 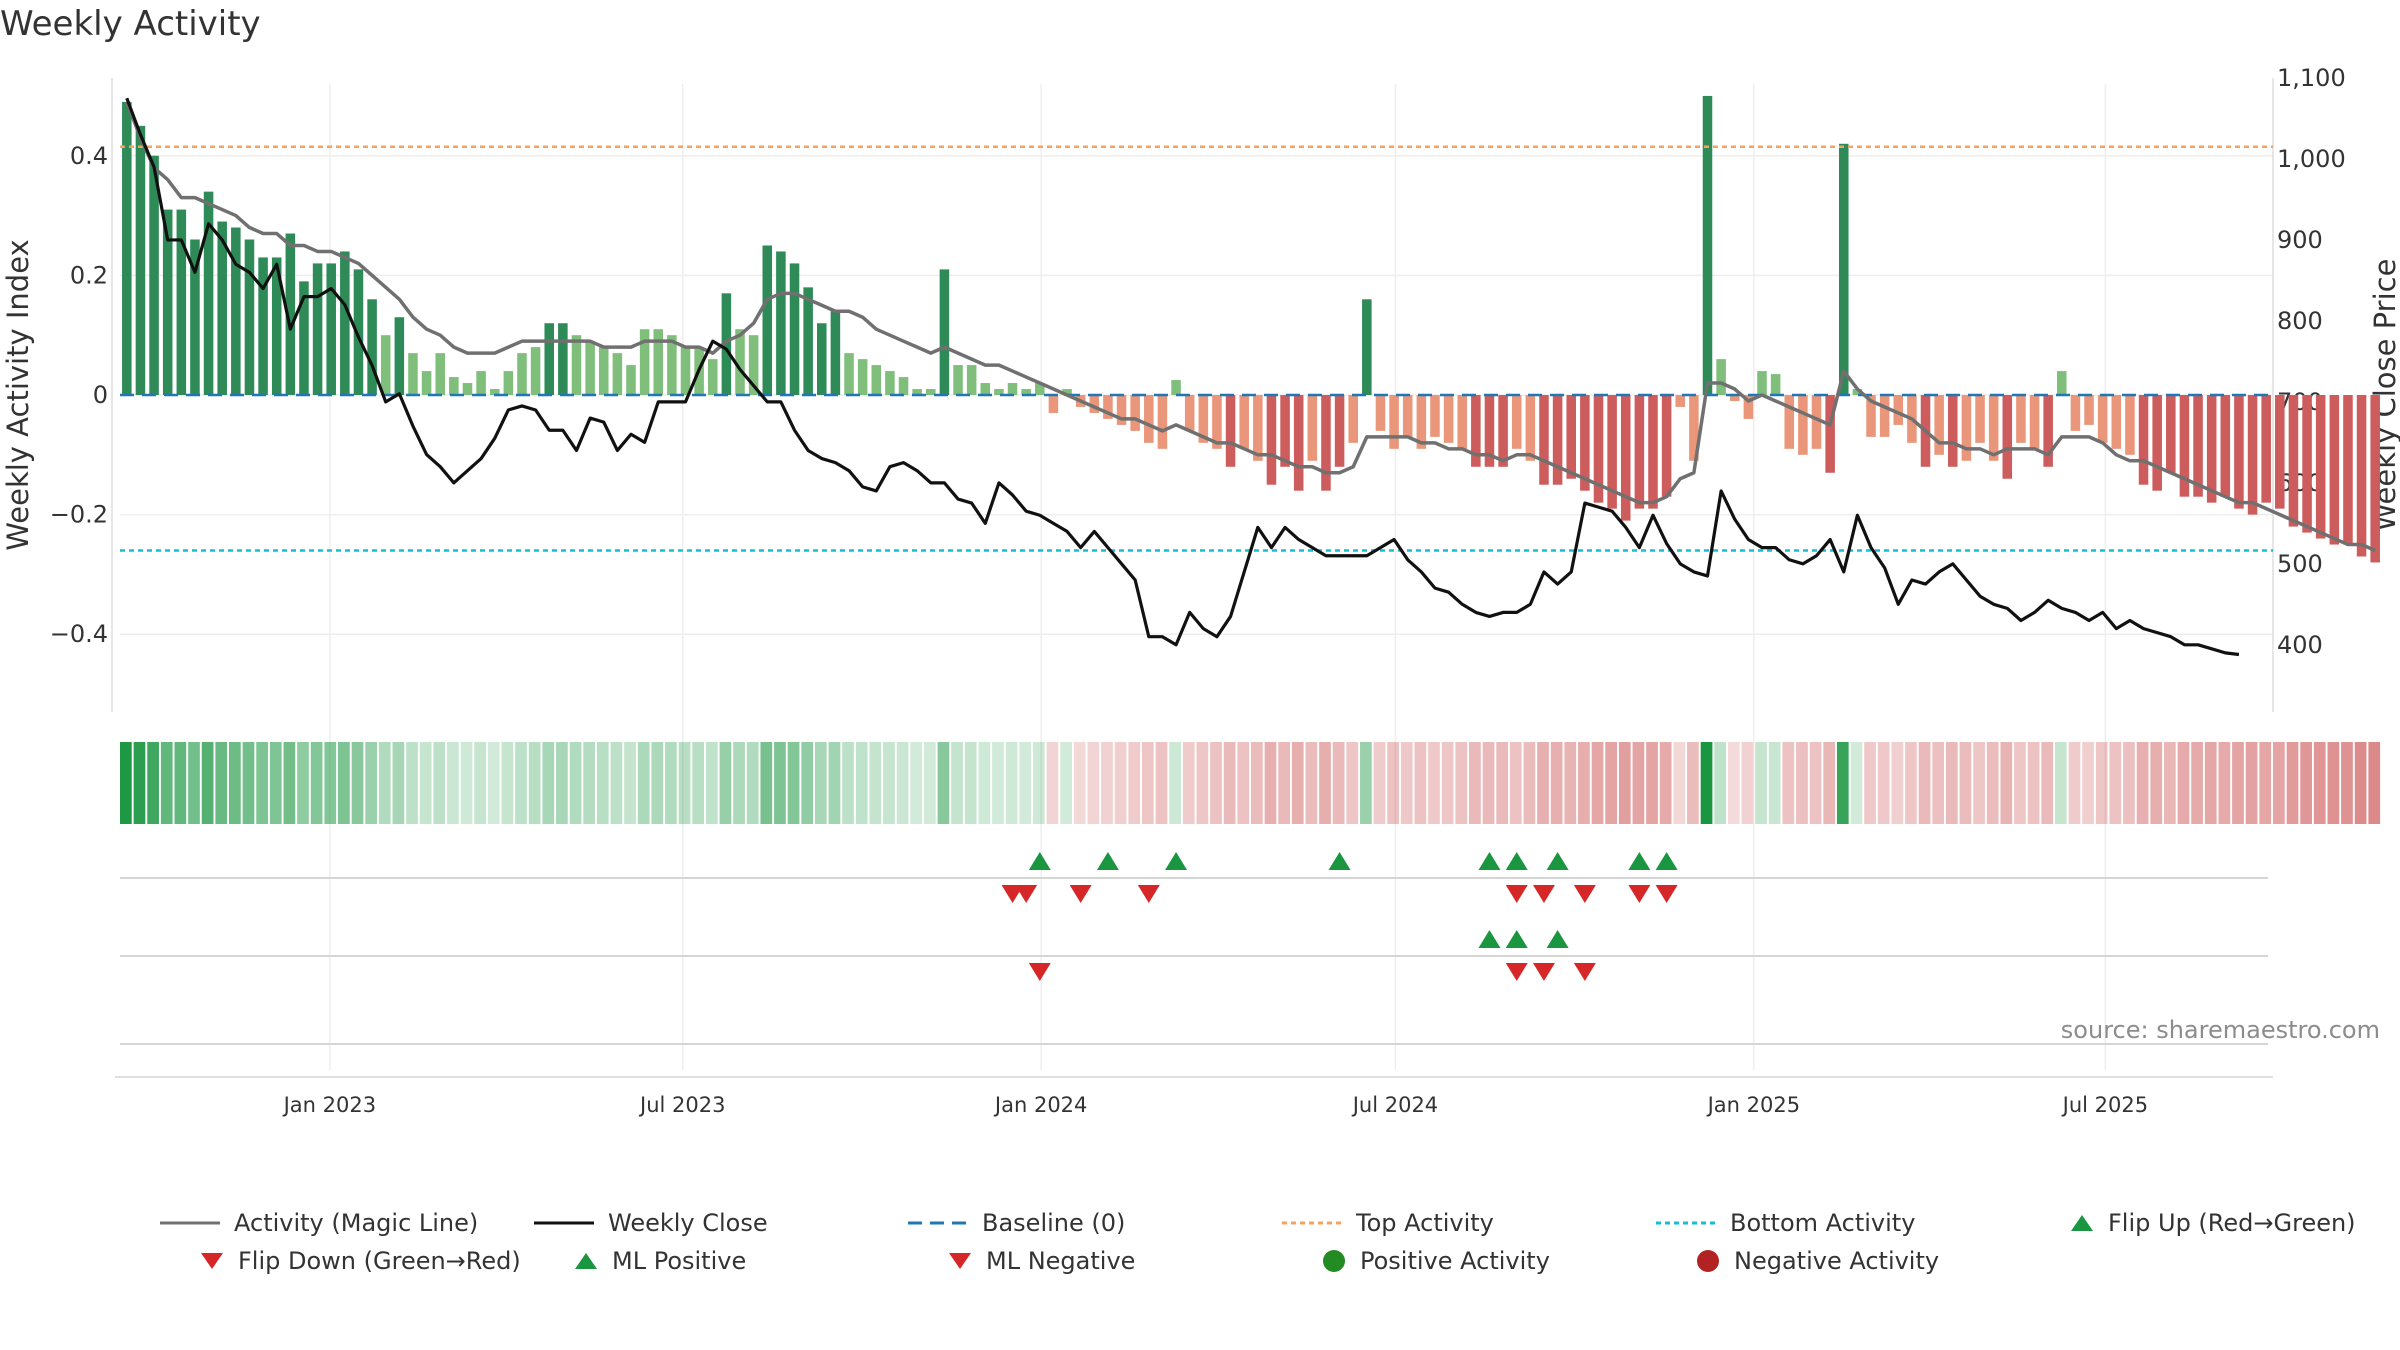 I want to click on chart-title: Weekly Activity, so click(x=130, y=24).